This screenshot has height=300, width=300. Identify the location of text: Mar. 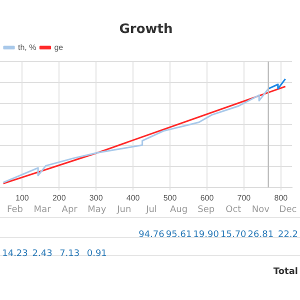
(42, 210).